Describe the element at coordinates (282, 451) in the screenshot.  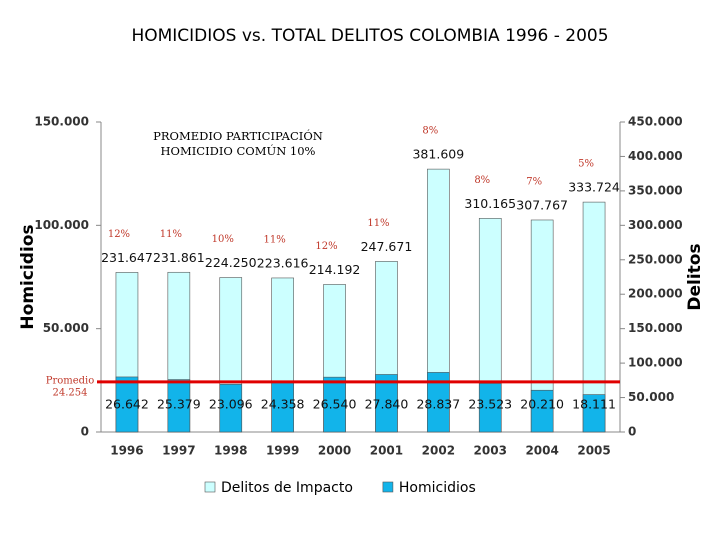
I see `x-tick-label: 1999` at that location.